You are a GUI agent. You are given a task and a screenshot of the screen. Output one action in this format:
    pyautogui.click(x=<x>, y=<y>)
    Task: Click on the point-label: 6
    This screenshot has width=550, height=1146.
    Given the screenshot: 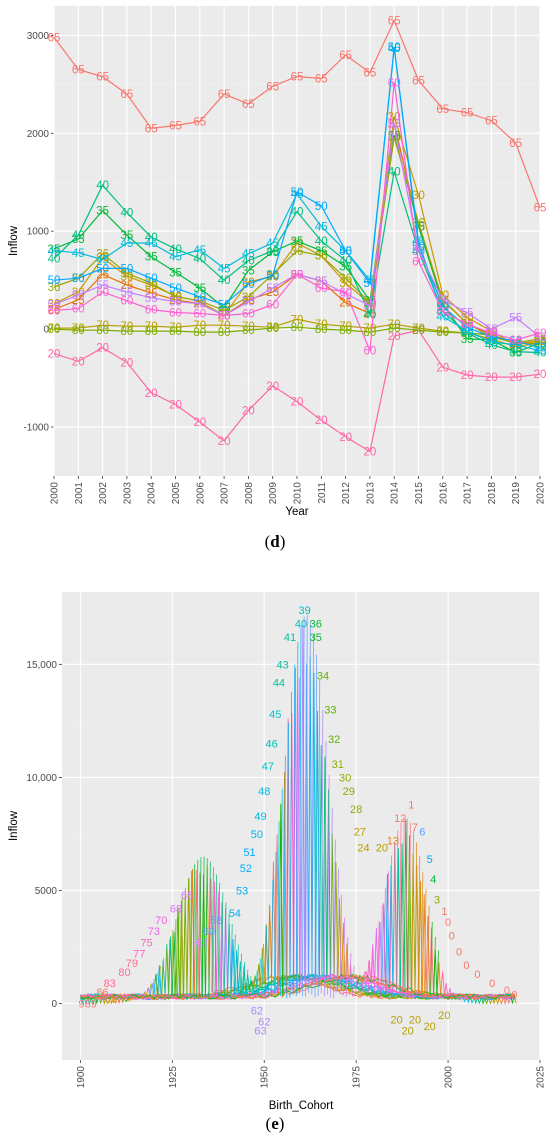 What is the action you would take?
    pyautogui.click(x=422, y=833)
    